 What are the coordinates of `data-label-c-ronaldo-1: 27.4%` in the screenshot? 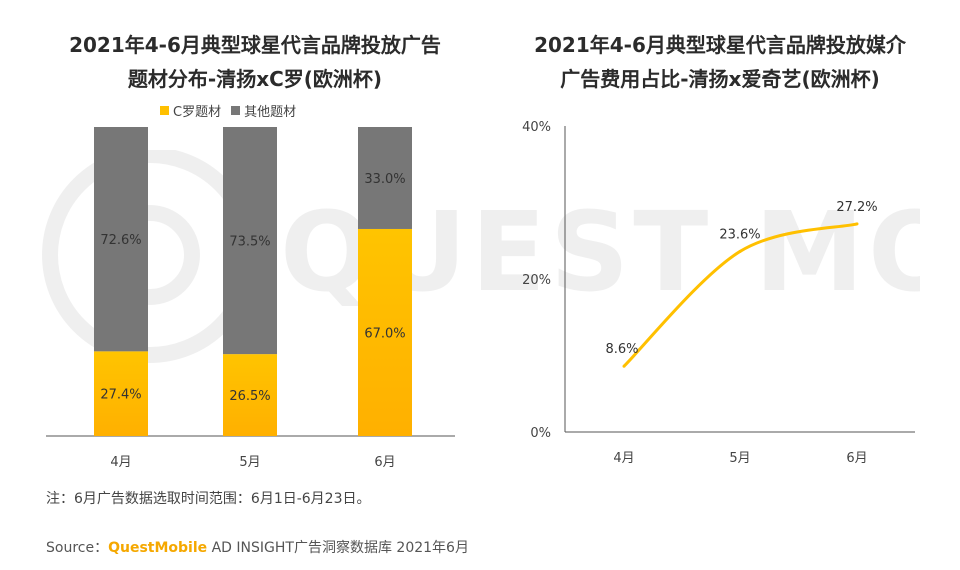 It's located at (120, 395).